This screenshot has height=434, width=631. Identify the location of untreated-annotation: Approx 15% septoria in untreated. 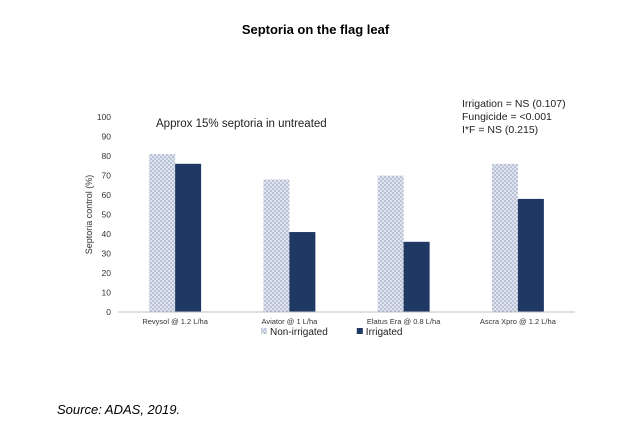
(241, 124).